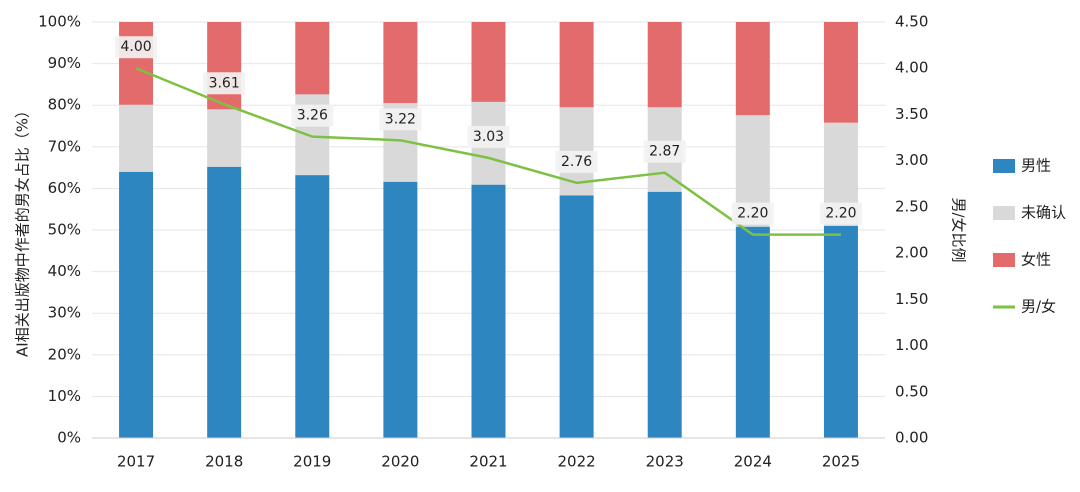 This screenshot has width=1080, height=492. What do you see at coordinates (69, 438) in the screenshot?
I see `y-tick-label: 0%` at bounding box center [69, 438].